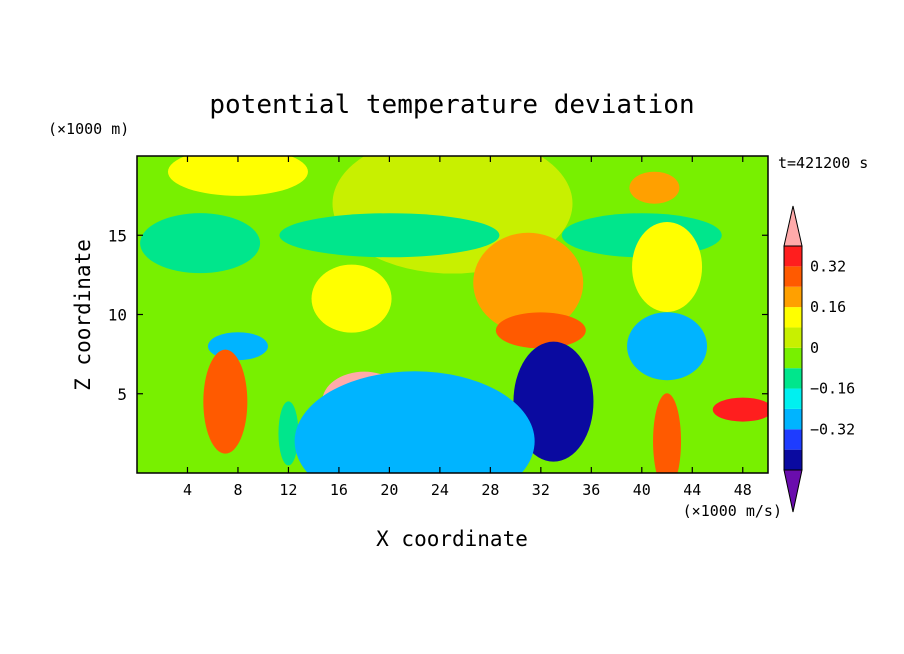 The width and height of the screenshot is (904, 654). Describe the element at coordinates (743, 490) in the screenshot. I see `x-tick-label: 48` at that location.